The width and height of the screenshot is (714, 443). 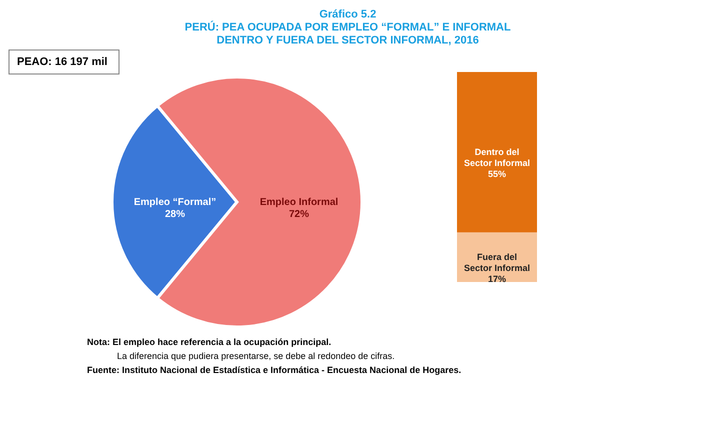 What do you see at coordinates (175, 202) in the screenshot?
I see `slice-label: Empleo “Formal”` at bounding box center [175, 202].